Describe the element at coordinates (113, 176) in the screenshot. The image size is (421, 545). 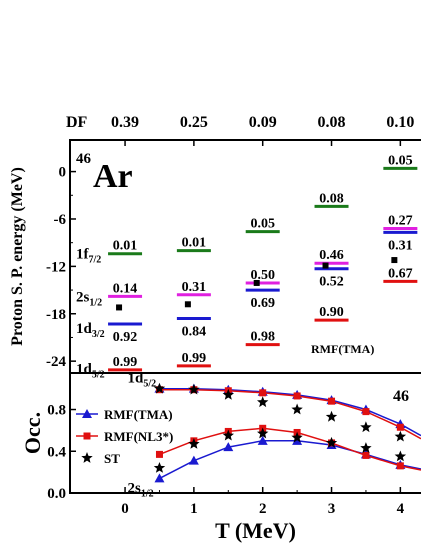
I see `nucleus-symbol: Ar` at that location.